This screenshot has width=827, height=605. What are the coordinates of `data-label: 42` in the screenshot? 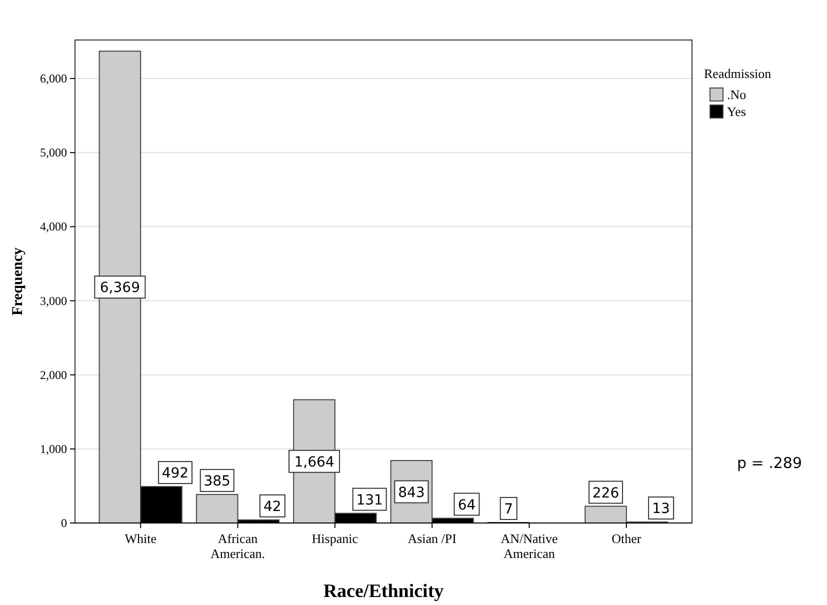 It's located at (272, 506).